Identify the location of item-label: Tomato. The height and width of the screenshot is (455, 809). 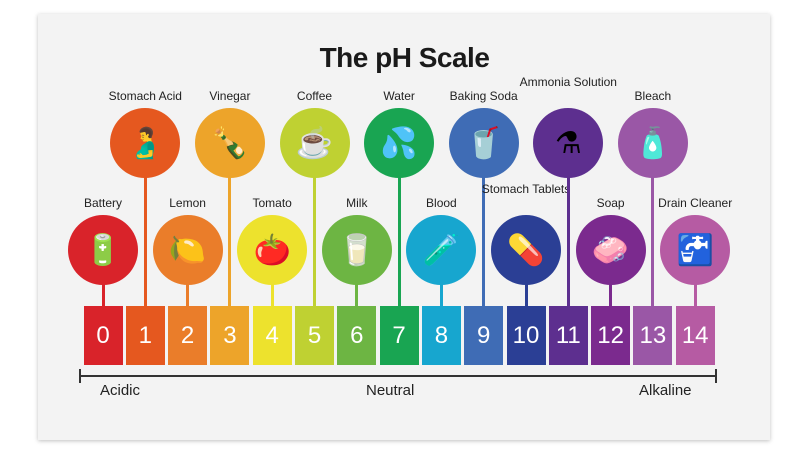
(272, 203).